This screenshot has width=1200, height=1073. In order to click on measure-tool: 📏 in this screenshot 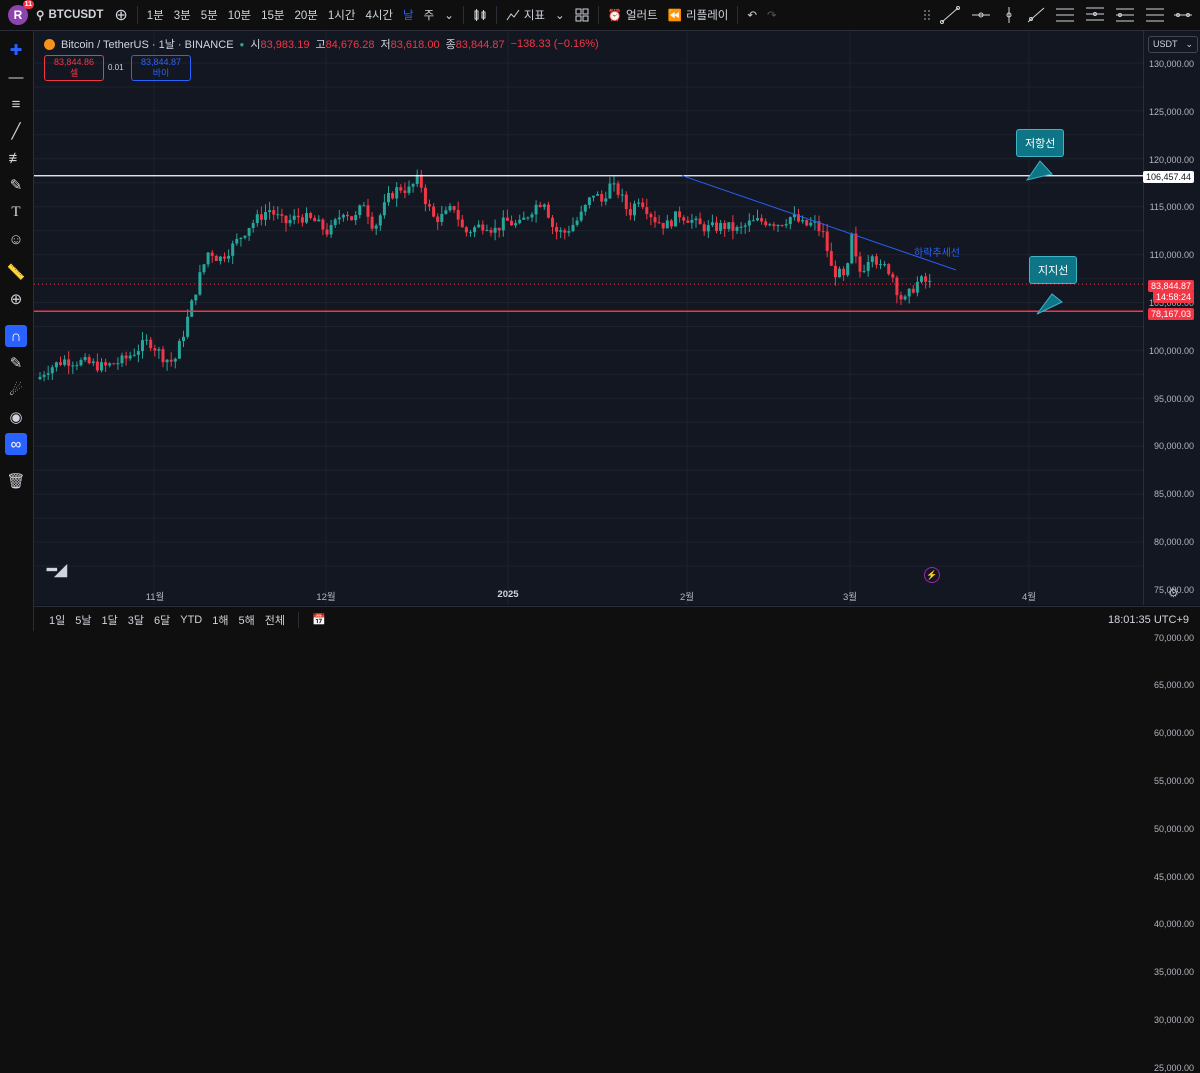, I will do `click(16, 272)`.